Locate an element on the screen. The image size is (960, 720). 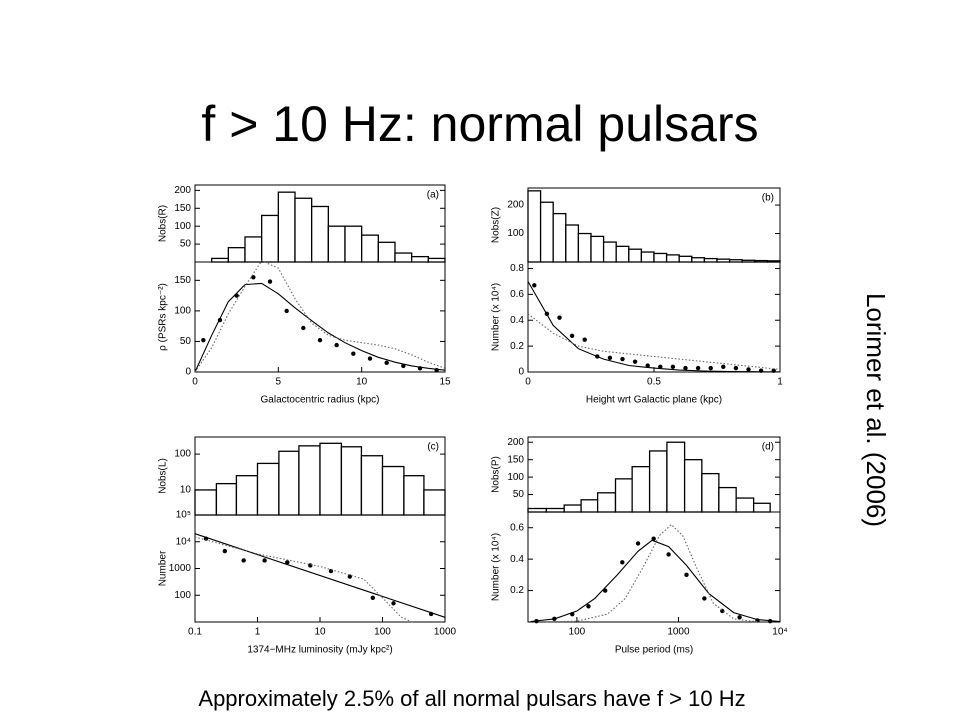
x-axis-label: 1374−MHz luminosity (mJy kpc²) is located at coordinates (319, 650).